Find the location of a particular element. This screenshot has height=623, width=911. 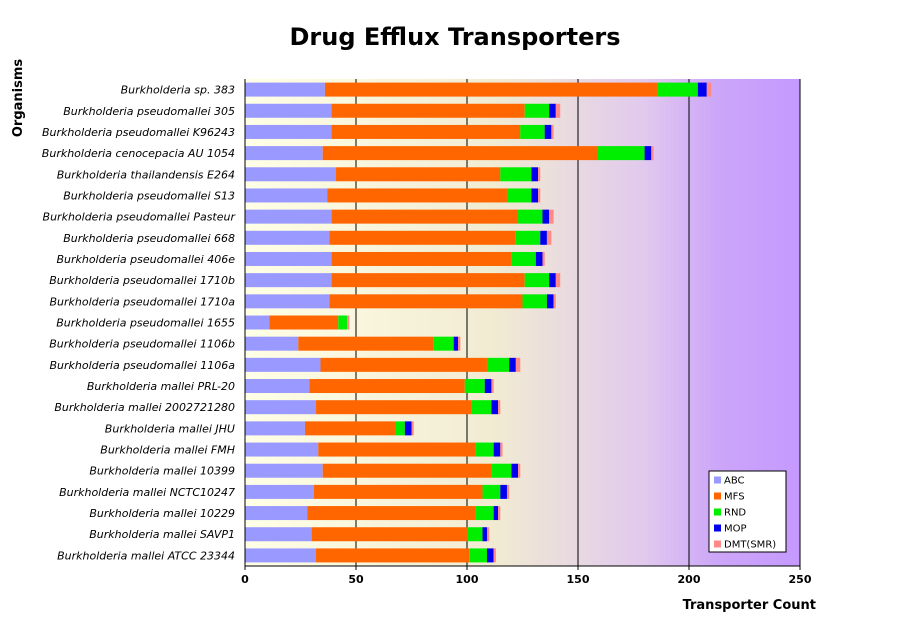

x-axis-title: Transporter Count is located at coordinates (749, 605).